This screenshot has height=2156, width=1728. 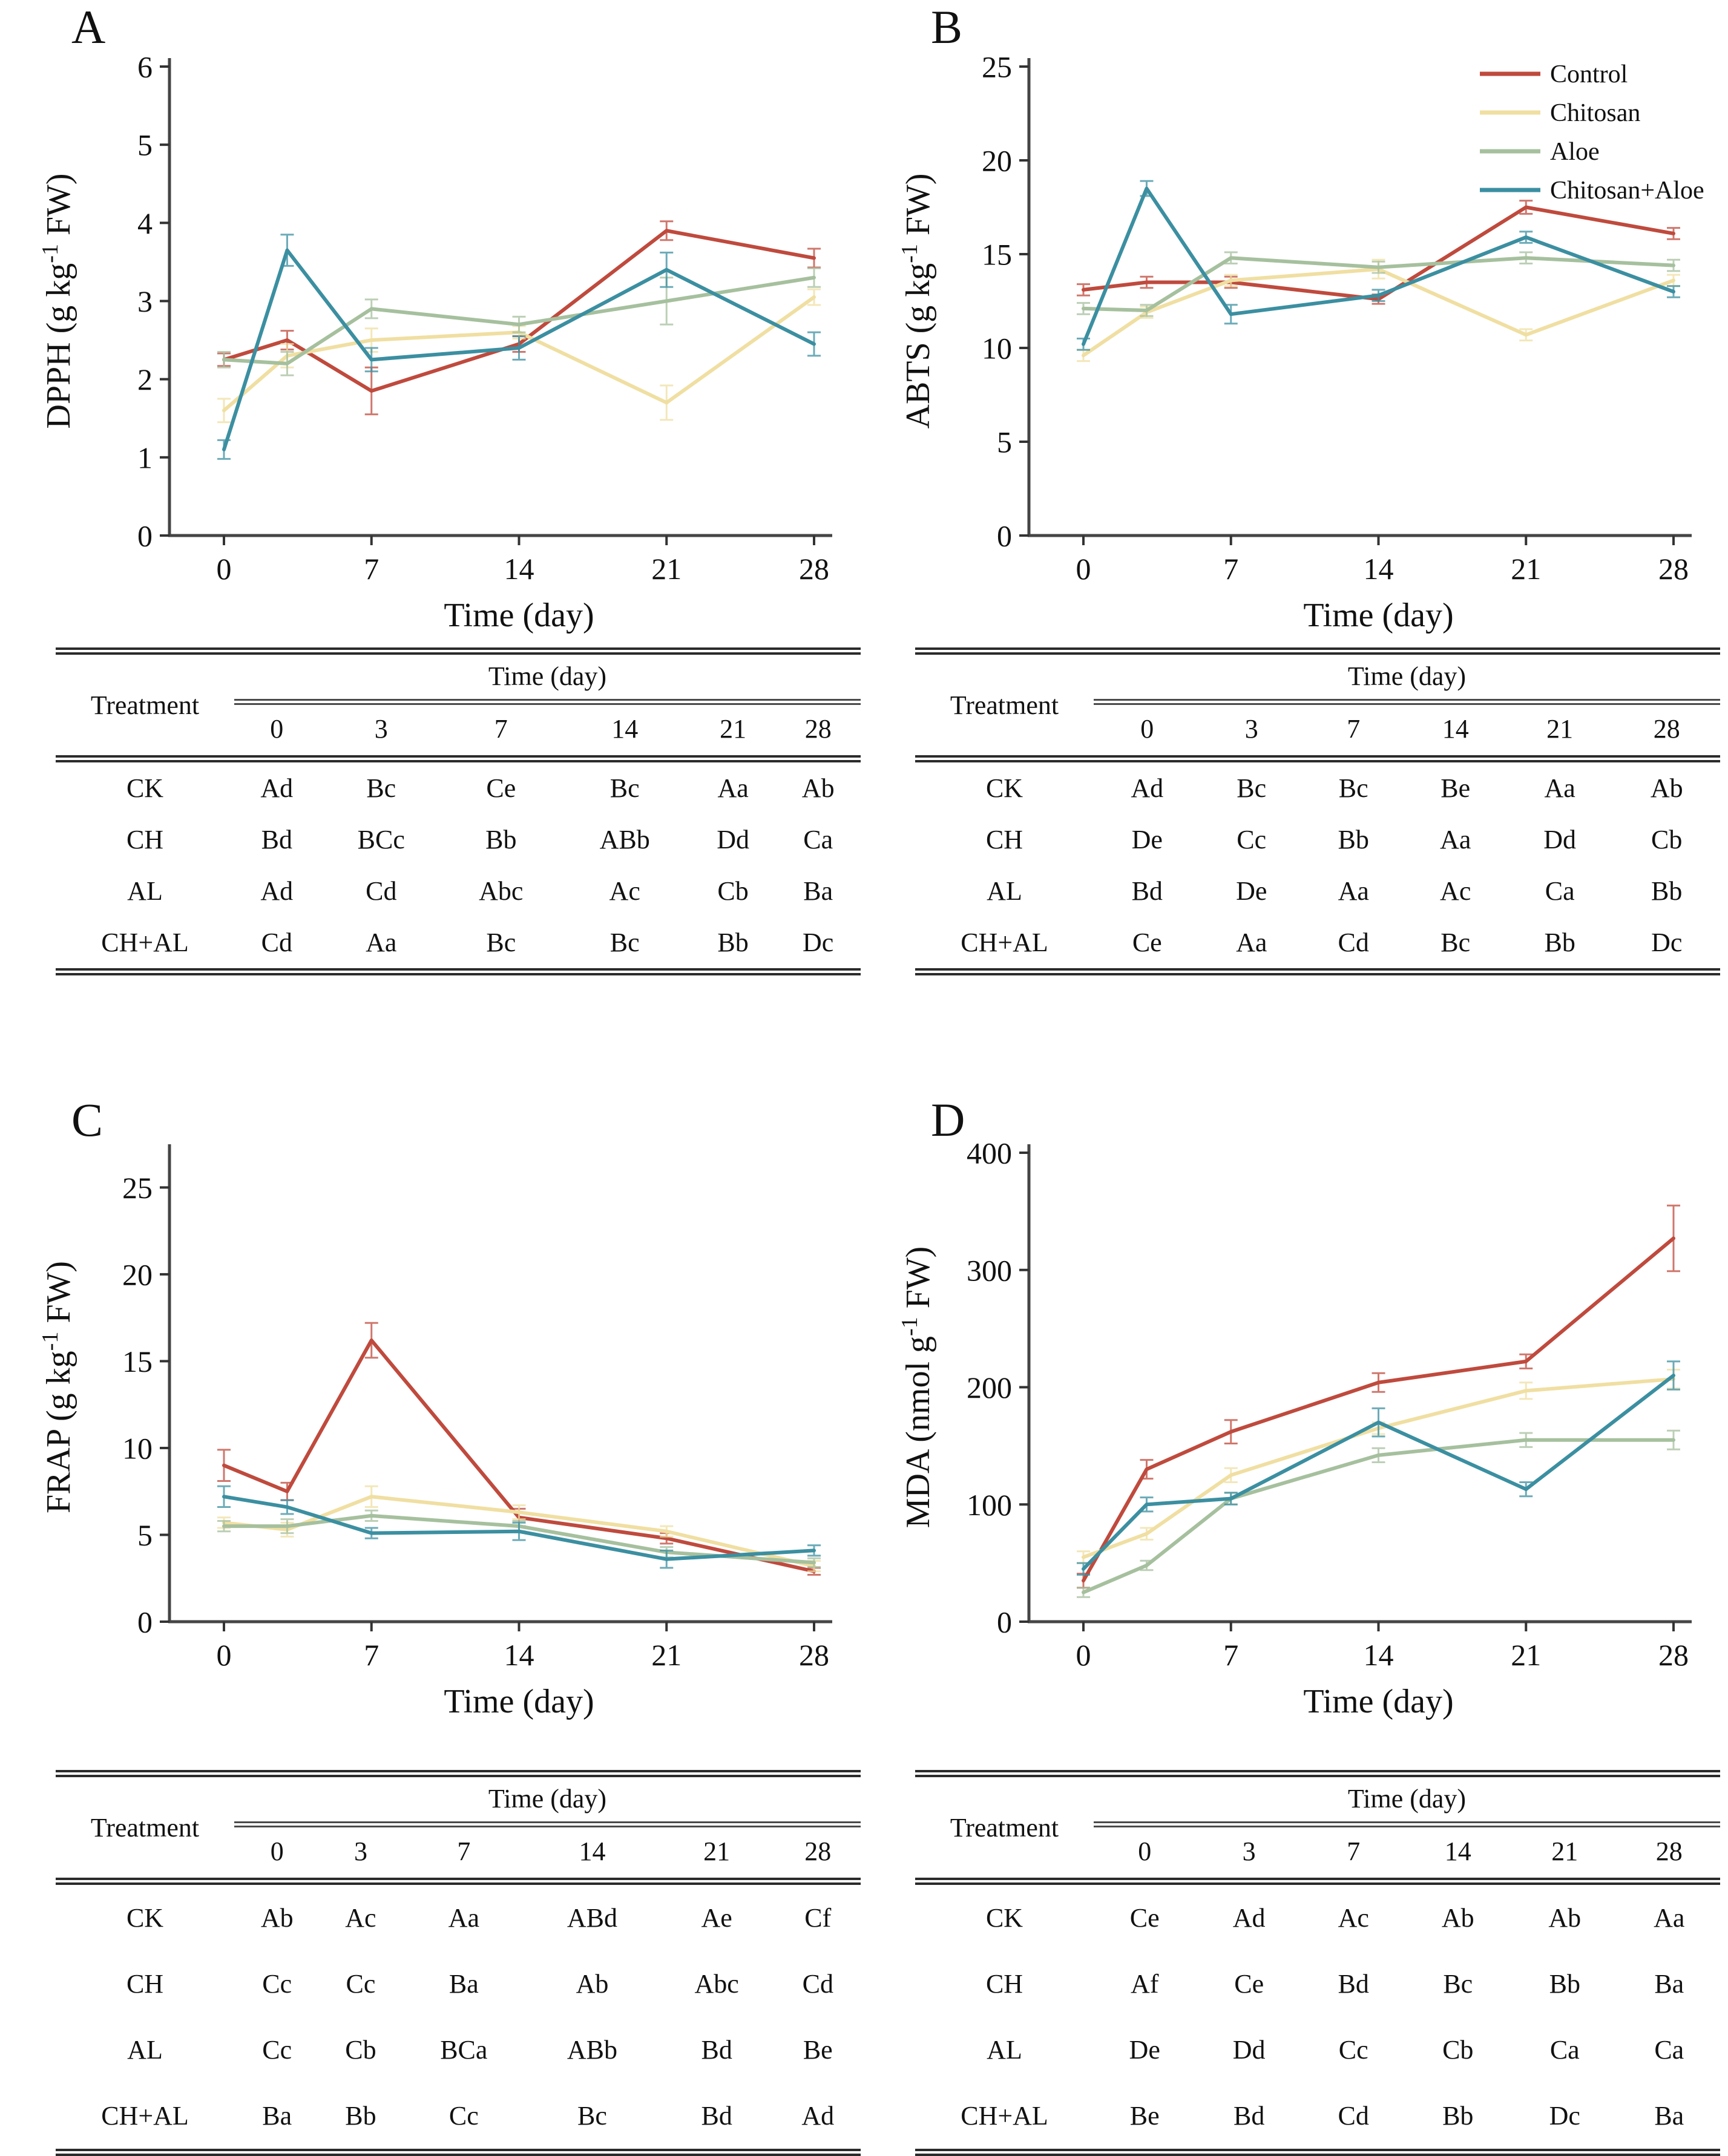 What do you see at coordinates (592, 1918) in the screenshot?
I see `significance-cell: ABd` at bounding box center [592, 1918].